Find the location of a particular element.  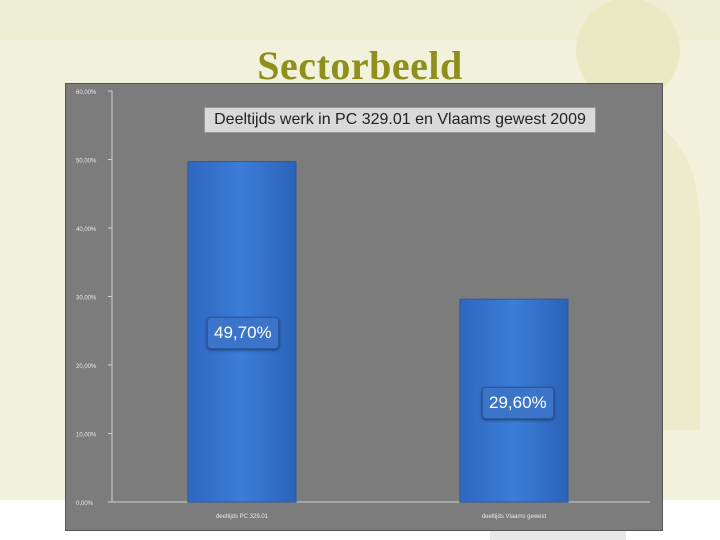

y-tick-label: 10,00% is located at coordinates (86, 436).